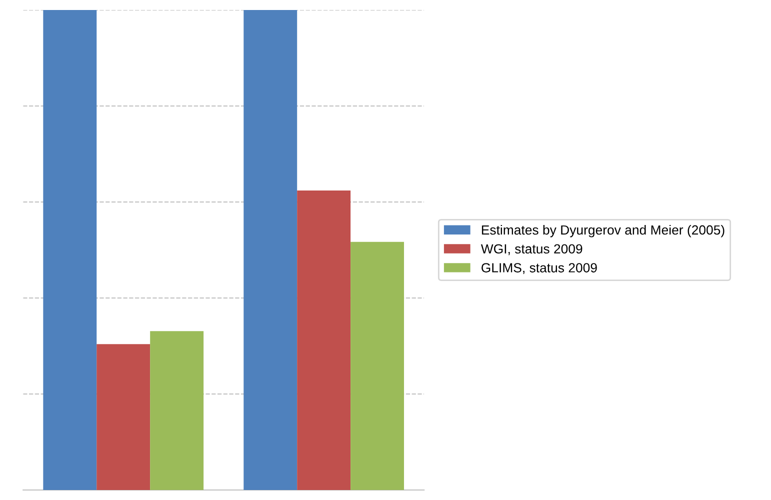 The width and height of the screenshot is (771, 500). I want to click on legend-label: Estimates by Dyurgerov and Meier (2005), so click(603, 231).